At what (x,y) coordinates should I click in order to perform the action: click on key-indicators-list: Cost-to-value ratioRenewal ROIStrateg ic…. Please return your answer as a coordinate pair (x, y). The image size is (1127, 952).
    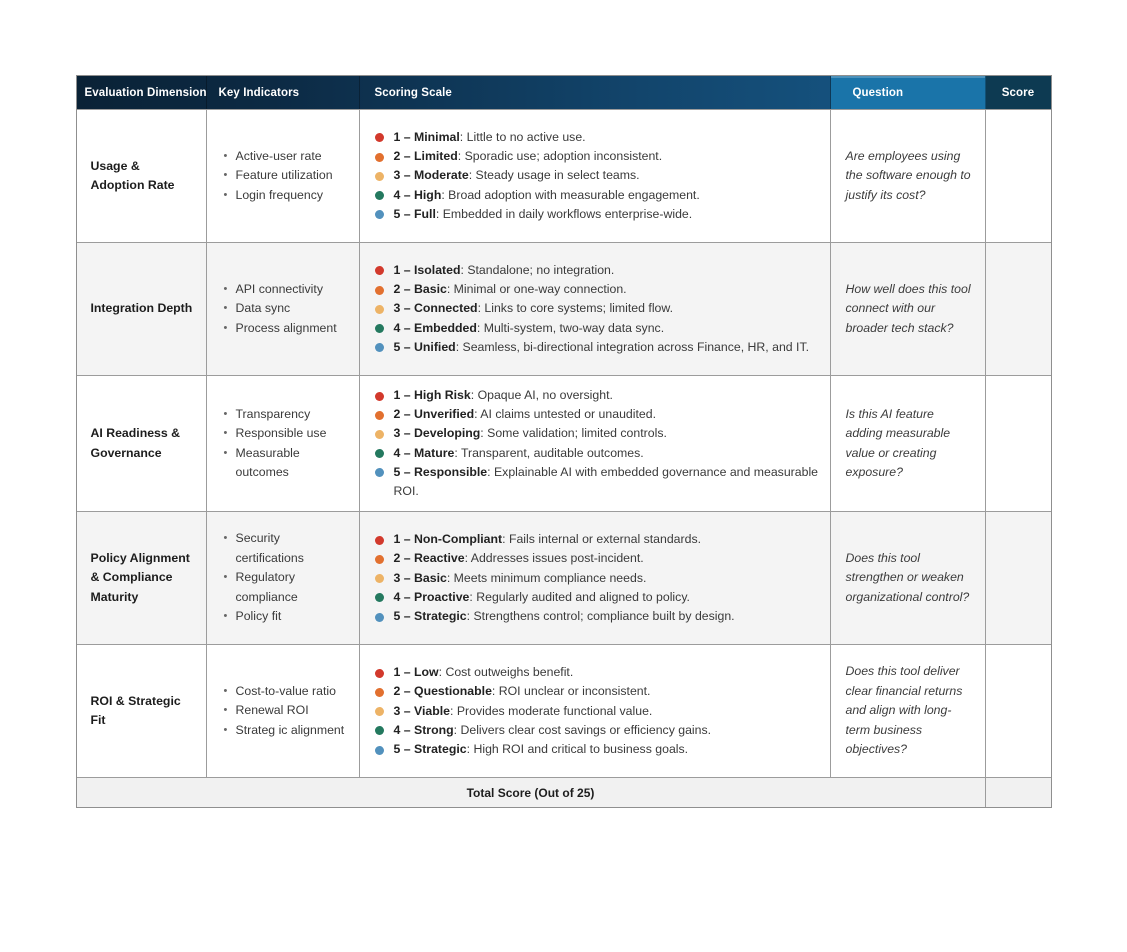
    Looking at the image, I should click on (278, 711).